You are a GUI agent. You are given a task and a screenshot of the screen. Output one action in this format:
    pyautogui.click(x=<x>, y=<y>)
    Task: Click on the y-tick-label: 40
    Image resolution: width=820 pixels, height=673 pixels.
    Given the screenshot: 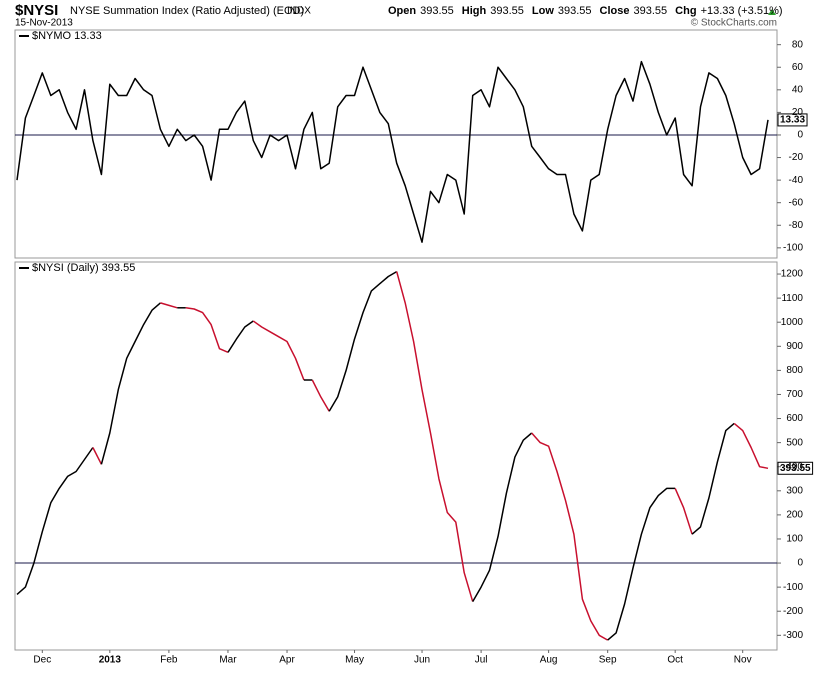 What is the action you would take?
    pyautogui.click(x=798, y=89)
    